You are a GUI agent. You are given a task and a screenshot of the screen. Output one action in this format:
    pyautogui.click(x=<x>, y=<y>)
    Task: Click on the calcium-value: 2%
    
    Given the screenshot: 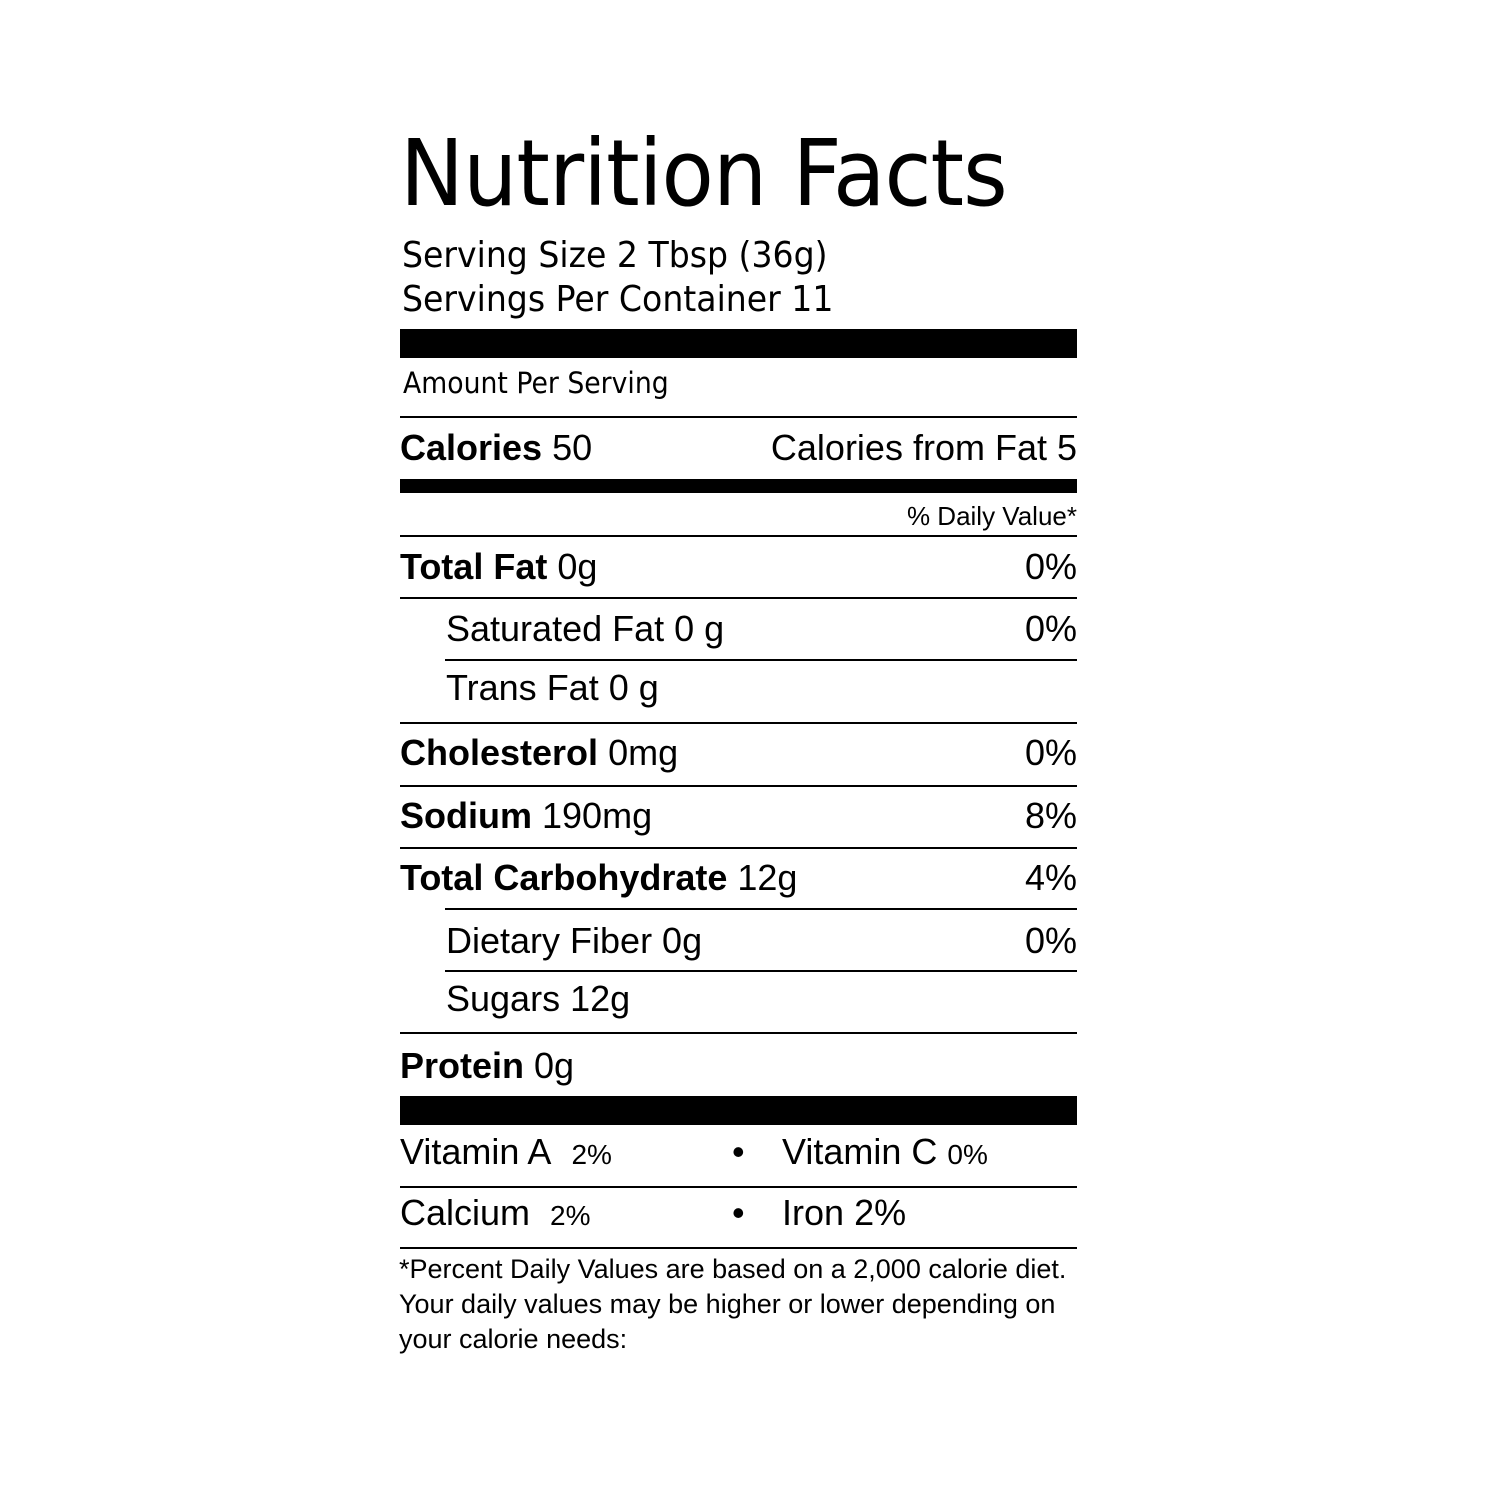 What is the action you would take?
    pyautogui.click(x=570, y=1215)
    